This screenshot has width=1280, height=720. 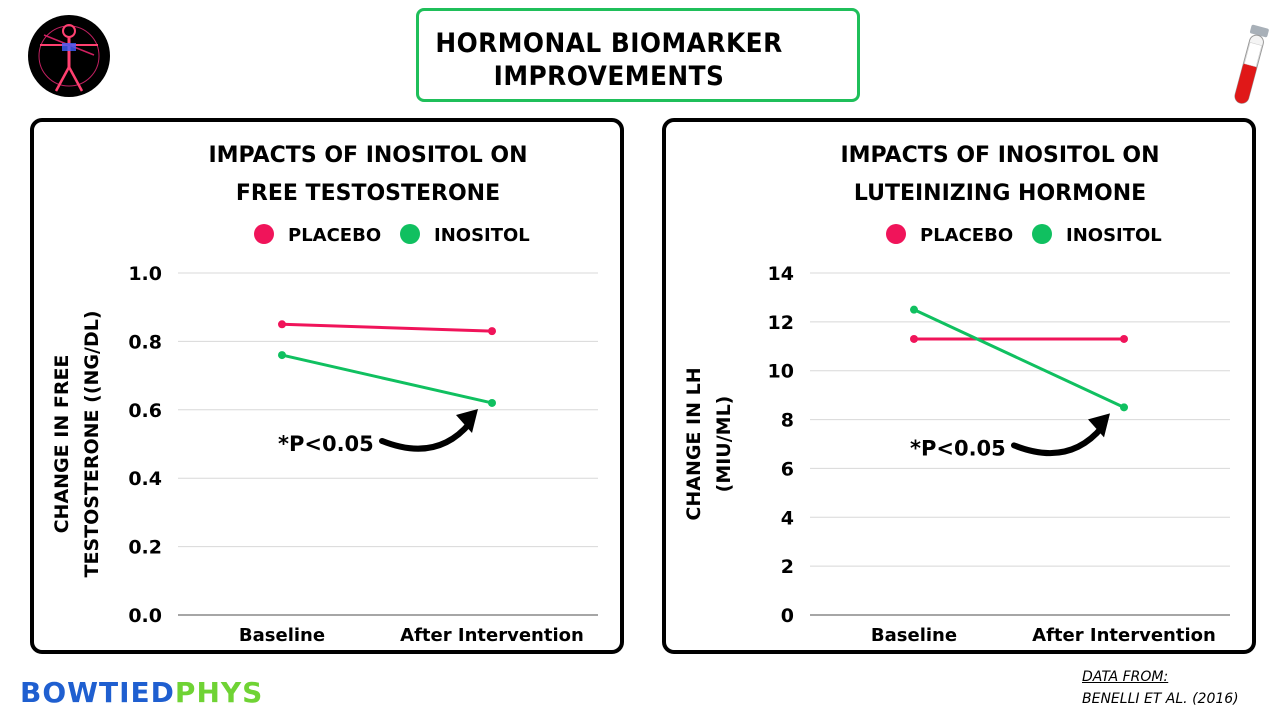 I want to click on y-axis-label-line: CHANGE IN FREE, so click(x=62, y=444).